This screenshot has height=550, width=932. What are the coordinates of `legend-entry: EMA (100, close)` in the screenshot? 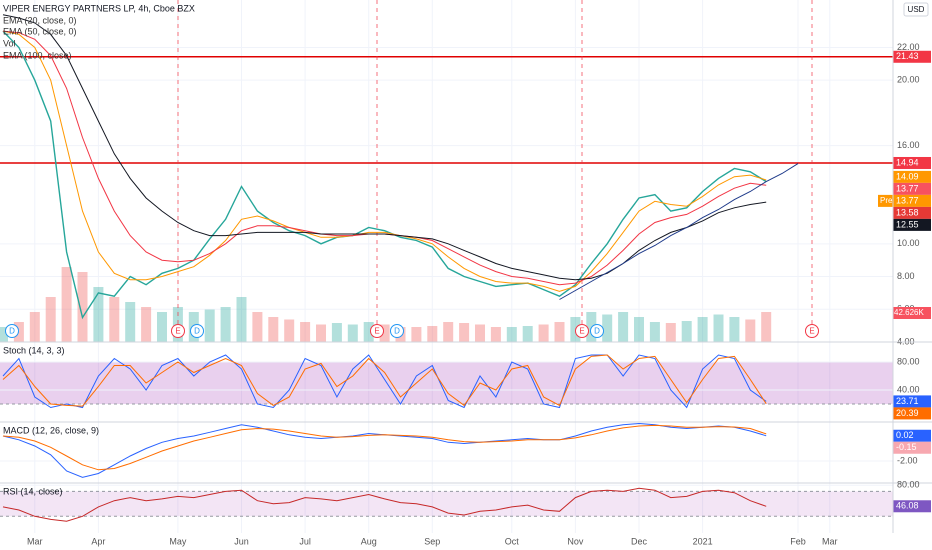 It's located at (37, 55).